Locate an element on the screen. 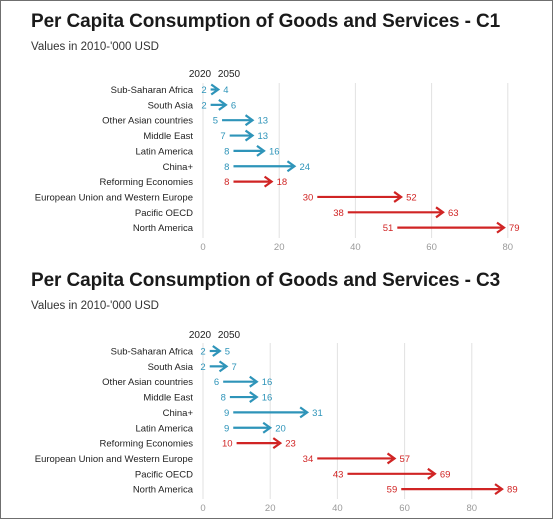 The width and height of the screenshot is (553, 519). value-label-2050: 31 is located at coordinates (317, 413).